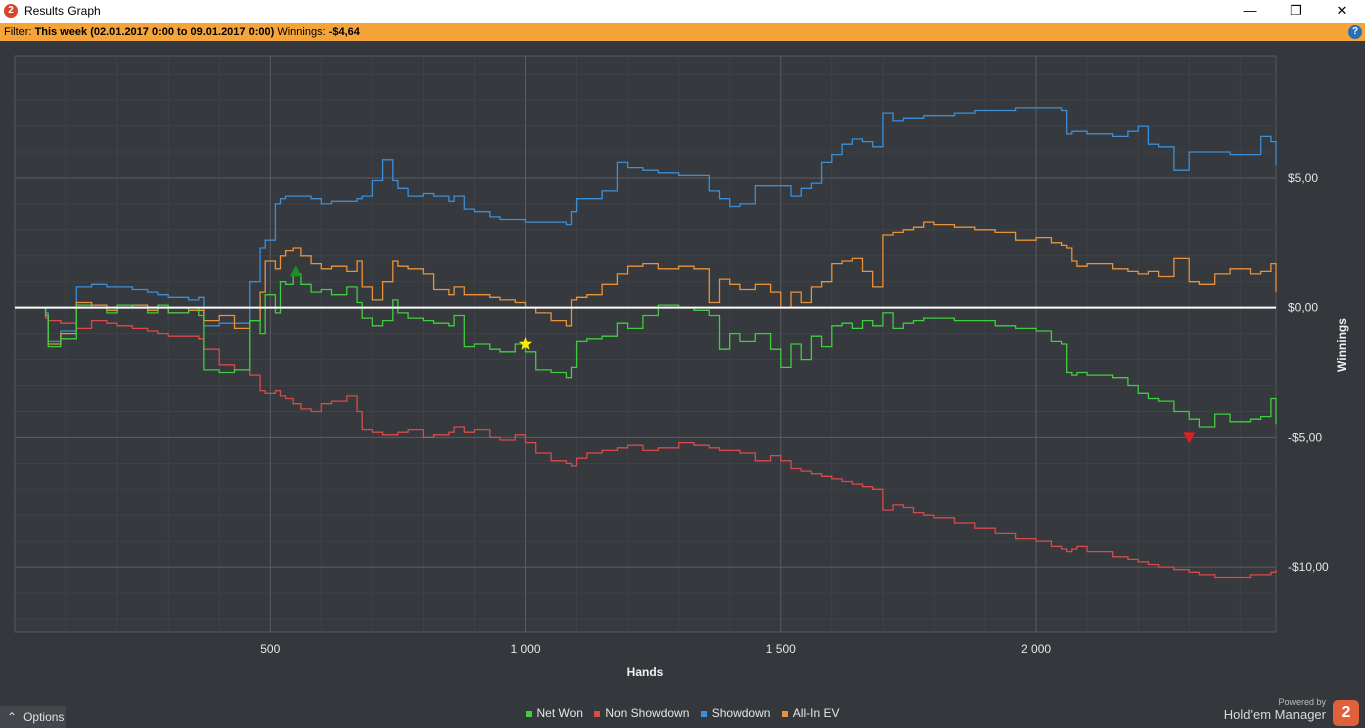  Describe the element at coordinates (1355, 32) in the screenshot. I see `help-icon: ?` at that location.